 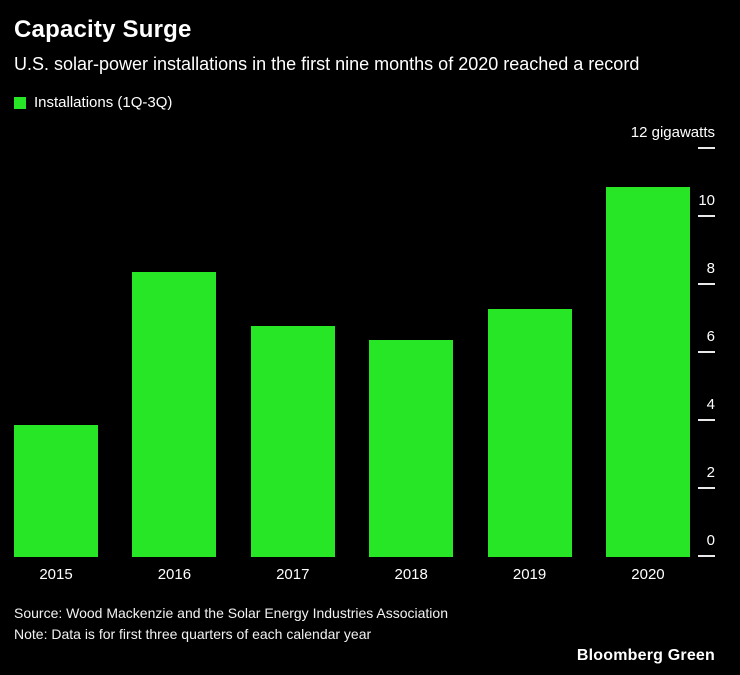 What do you see at coordinates (710, 337) in the screenshot?
I see `y-tick-label: 6` at bounding box center [710, 337].